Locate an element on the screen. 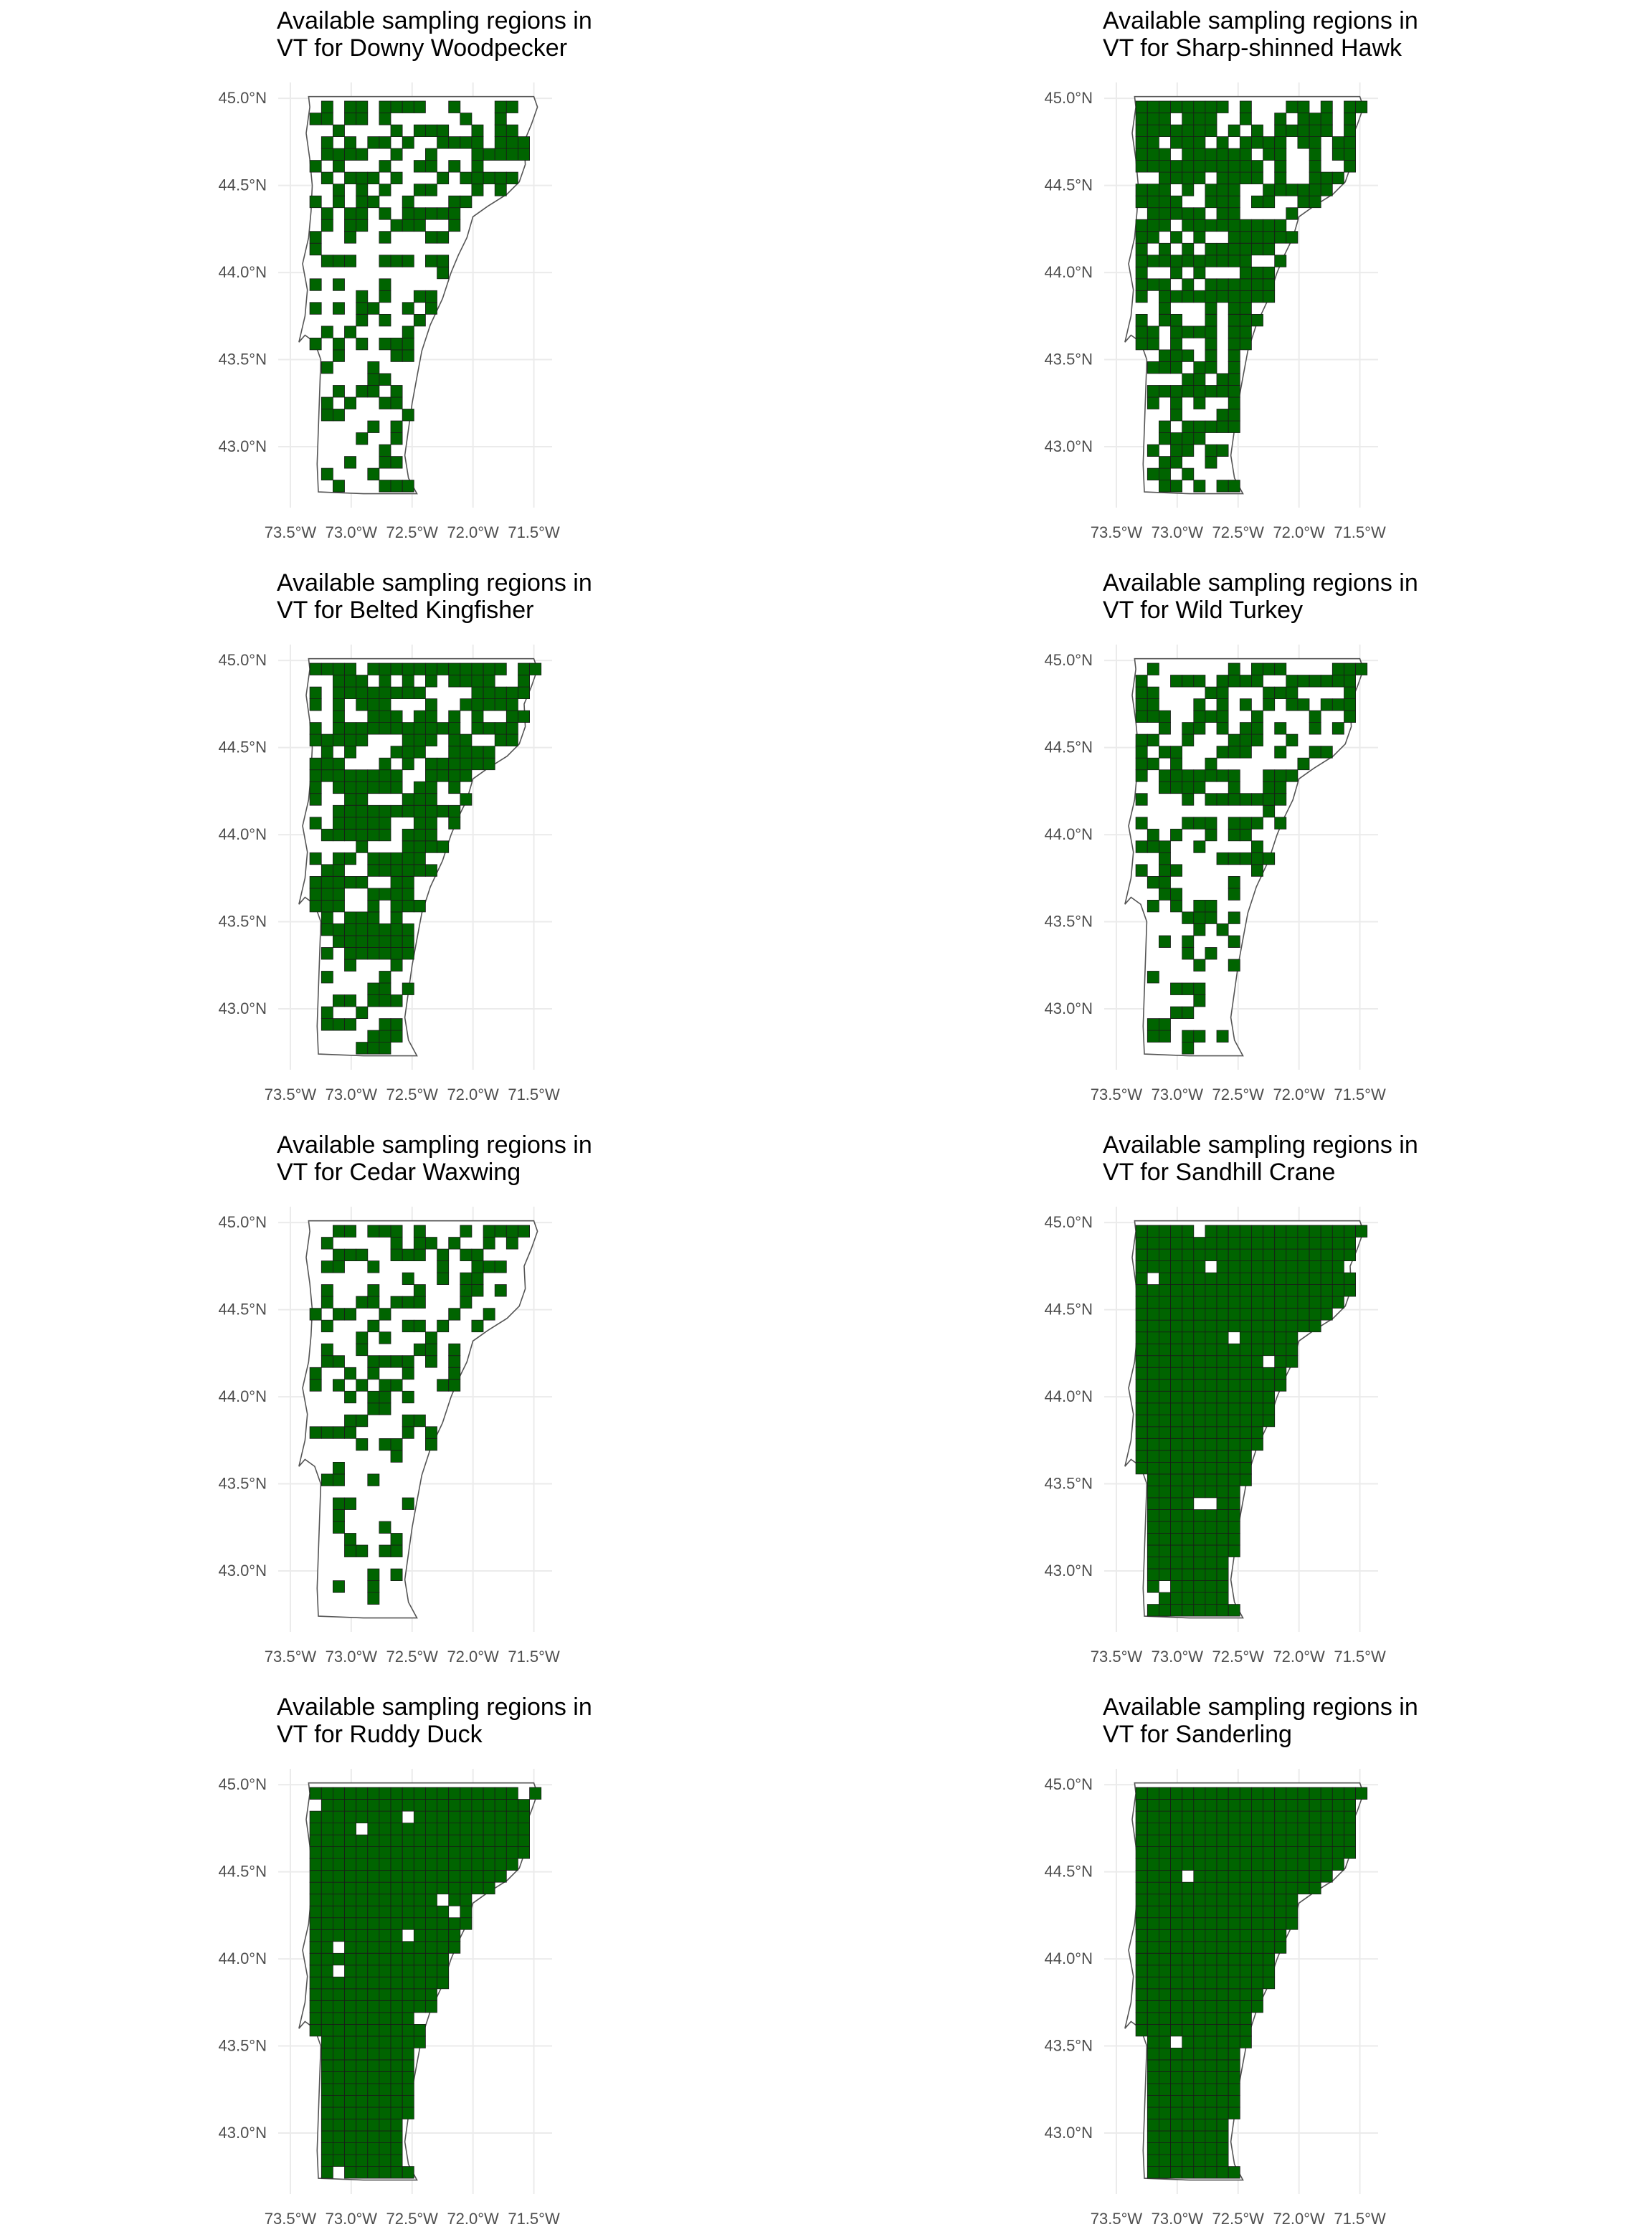  x-tick-label: 73.0°W is located at coordinates (352, 532).